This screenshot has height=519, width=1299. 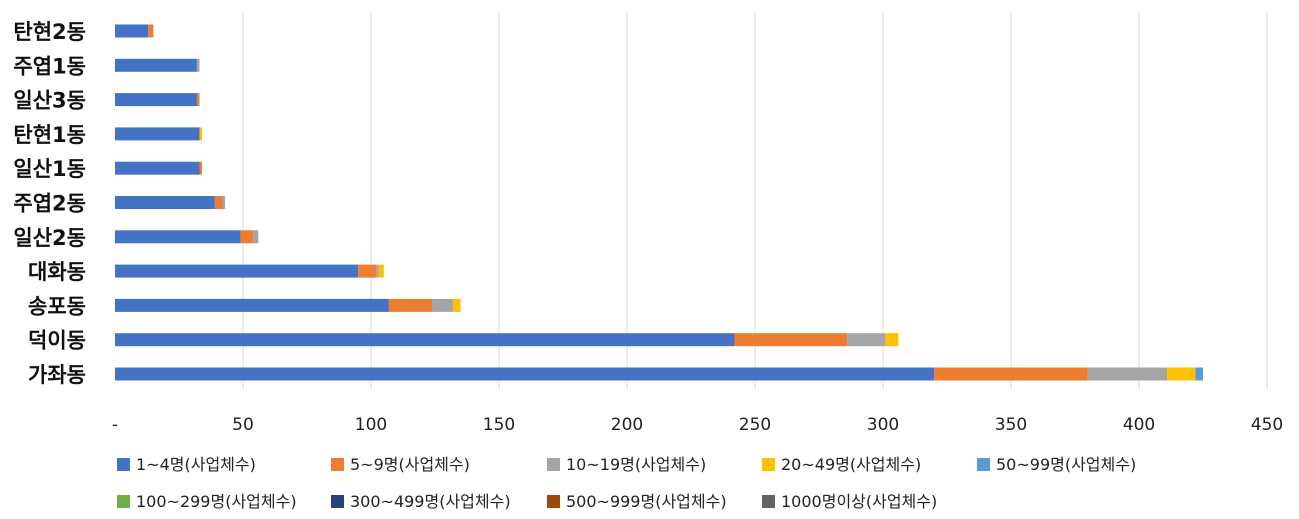 What do you see at coordinates (859, 501) in the screenshot?
I see `legend-label: 1000명이상(사업체수)` at bounding box center [859, 501].